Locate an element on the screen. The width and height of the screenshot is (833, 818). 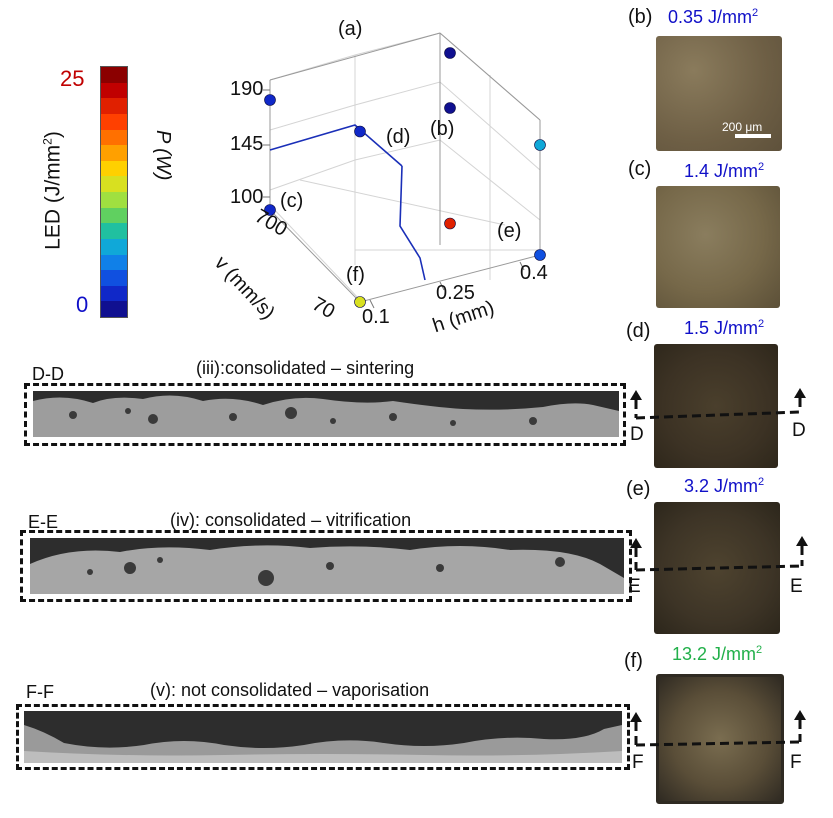
section-image-d is located at coordinates (326, 414).